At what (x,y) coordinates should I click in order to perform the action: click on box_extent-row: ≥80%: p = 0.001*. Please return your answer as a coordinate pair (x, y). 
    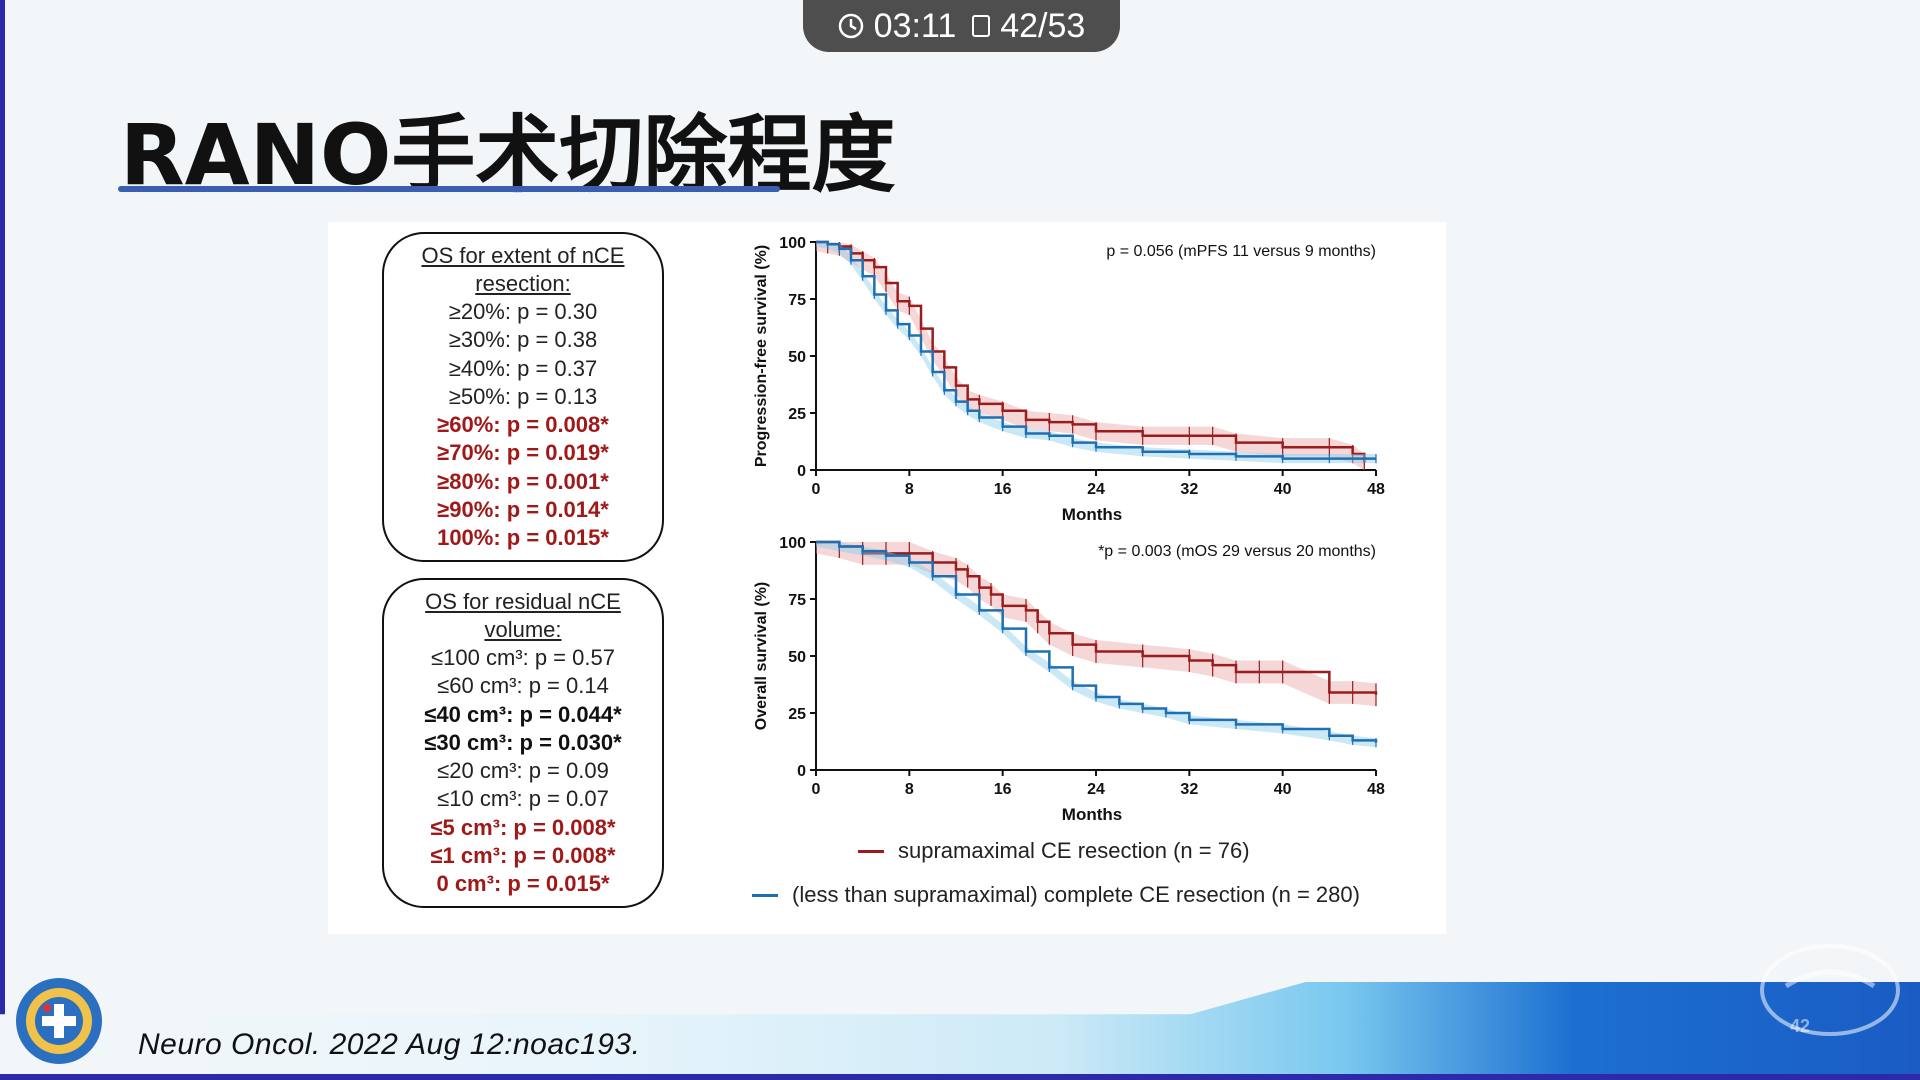
    Looking at the image, I should click on (523, 481).